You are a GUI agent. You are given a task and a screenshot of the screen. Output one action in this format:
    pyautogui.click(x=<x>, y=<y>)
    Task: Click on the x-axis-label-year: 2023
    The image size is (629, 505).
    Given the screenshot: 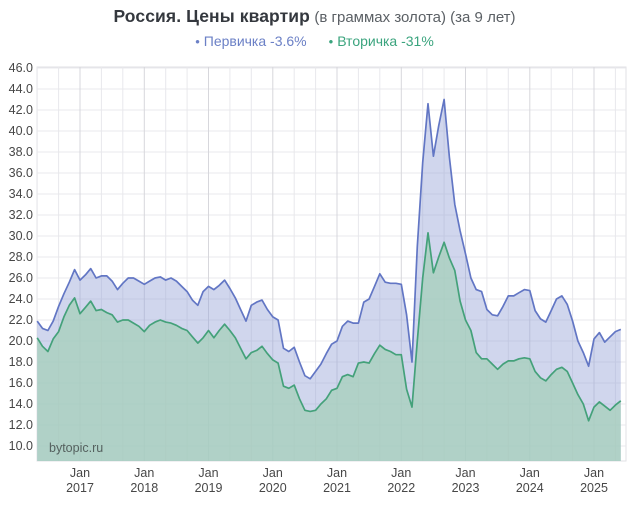 What is the action you would take?
    pyautogui.click(x=466, y=488)
    